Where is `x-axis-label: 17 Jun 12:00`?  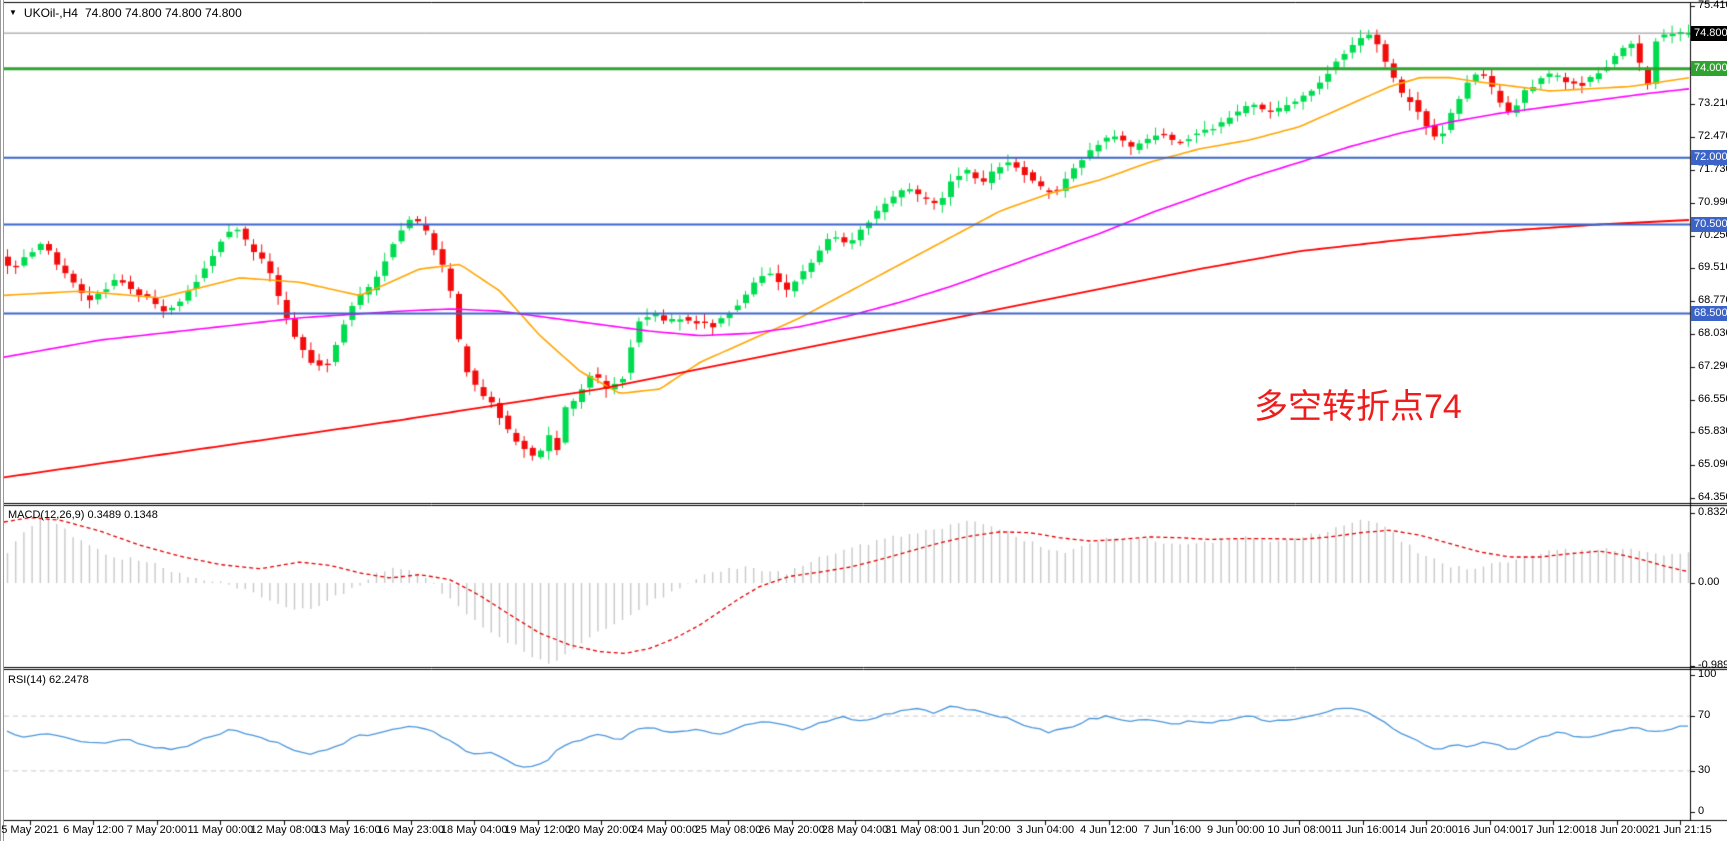
x-axis-label: 17 Jun 12:00 is located at coordinates (1553, 830).